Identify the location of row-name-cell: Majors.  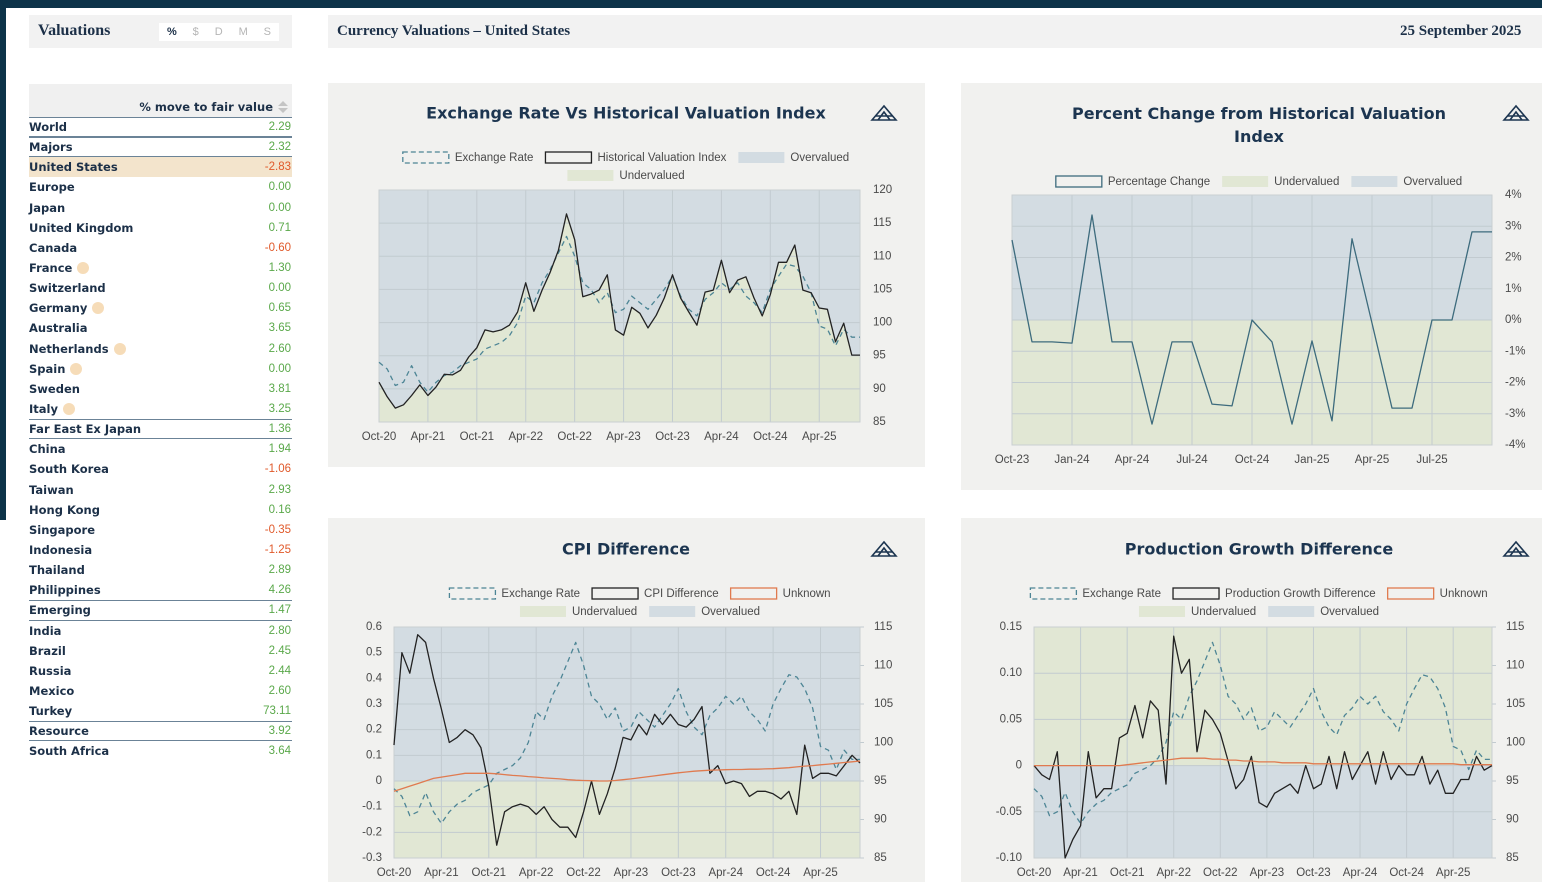
(51, 147).